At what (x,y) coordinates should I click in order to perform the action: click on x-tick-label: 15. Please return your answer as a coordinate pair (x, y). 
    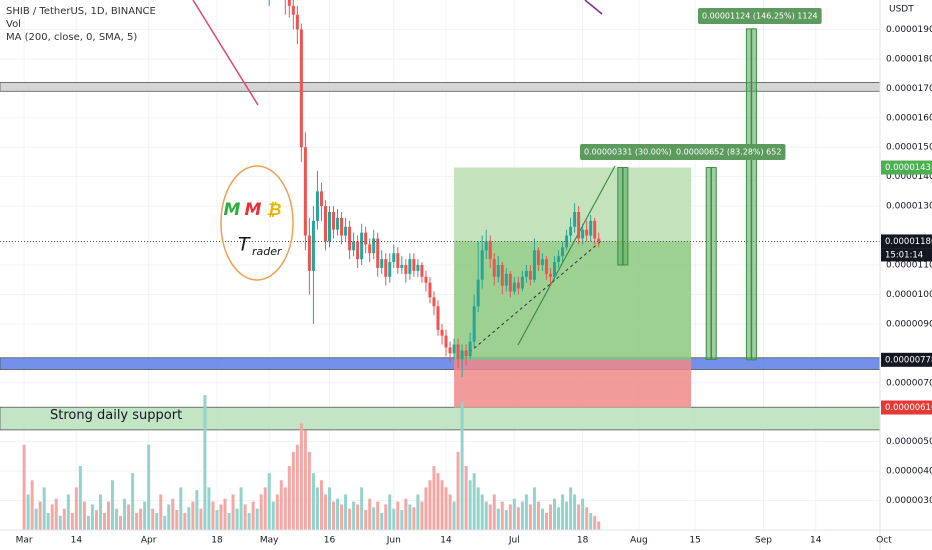
    Looking at the image, I should click on (694, 541).